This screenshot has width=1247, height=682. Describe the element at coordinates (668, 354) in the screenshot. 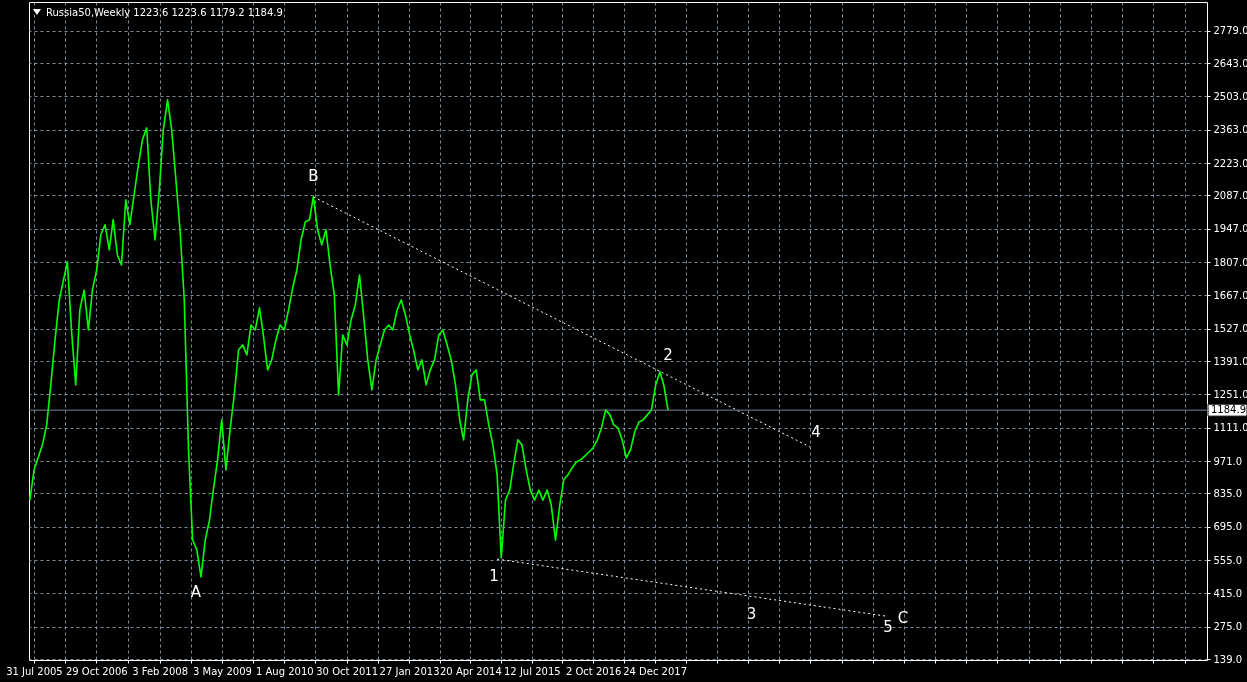

I see `annotation: 2` at that location.